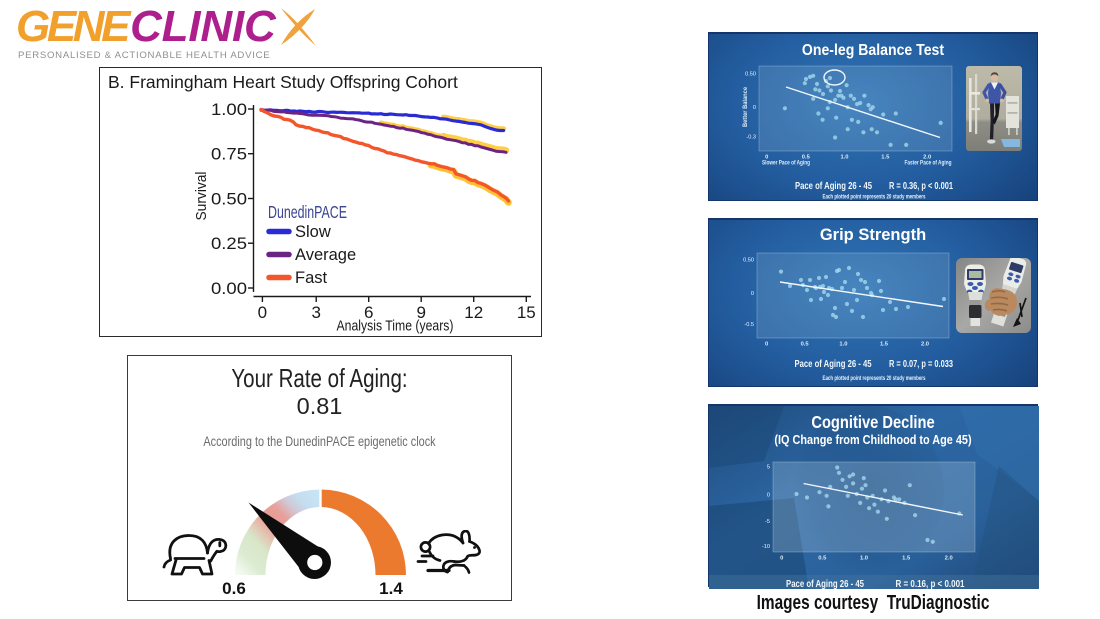 The width and height of the screenshot is (1100, 619). I want to click on svg-text: -5, so click(767, 522).